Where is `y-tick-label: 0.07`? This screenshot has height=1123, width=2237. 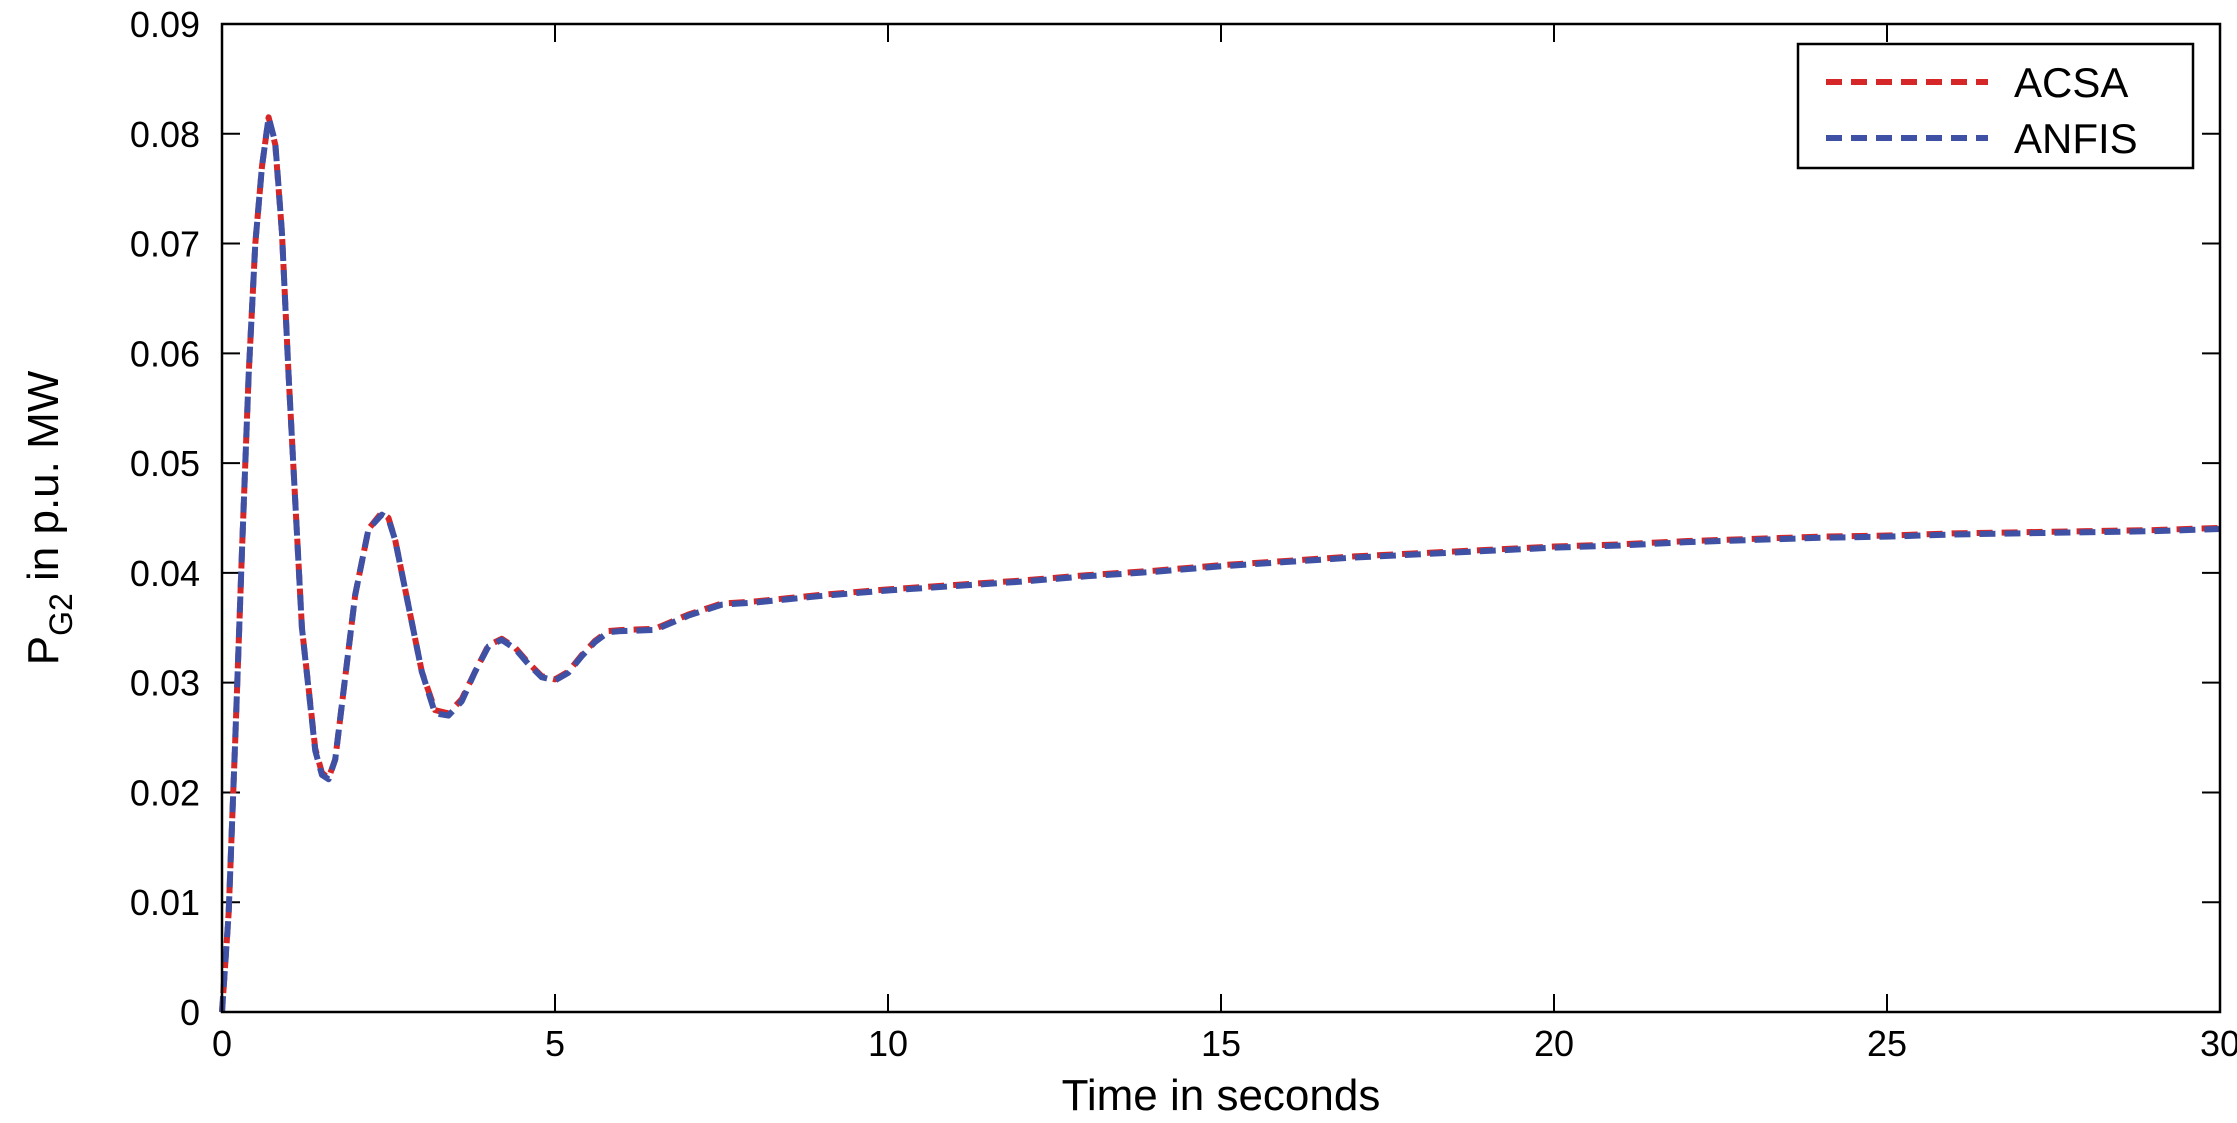
y-tick-label: 0.07 is located at coordinates (165, 244).